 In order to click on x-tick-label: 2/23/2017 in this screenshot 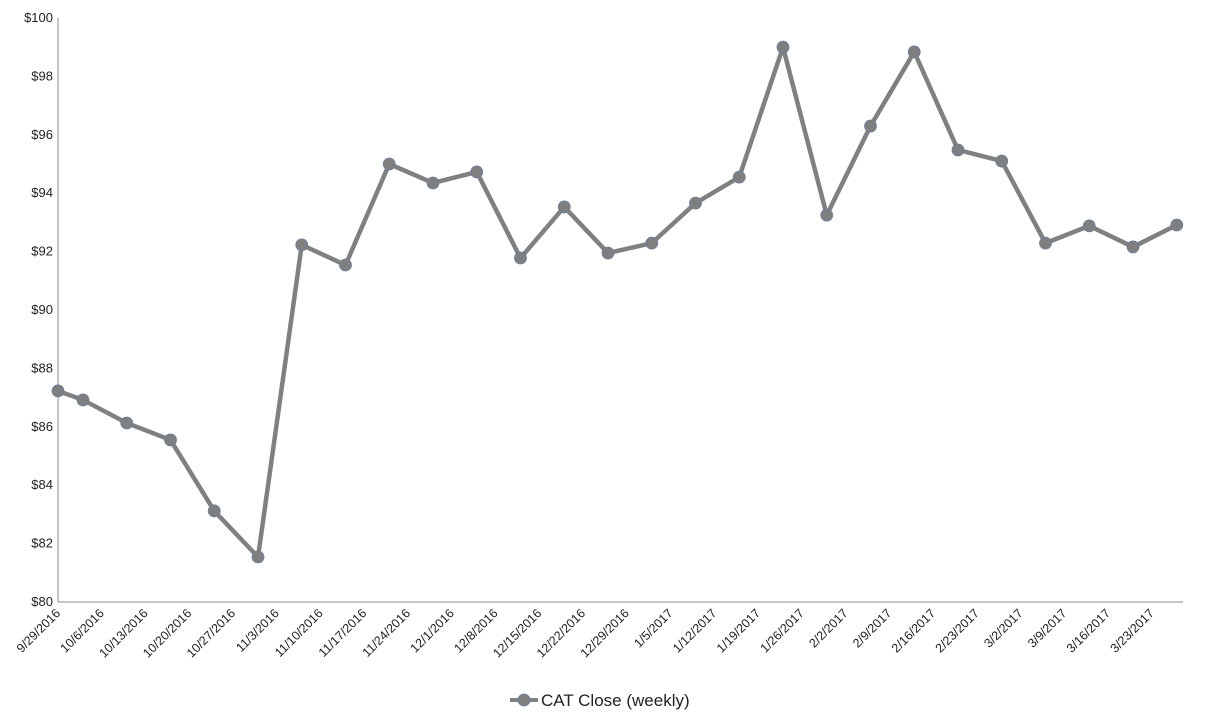, I will do `click(957, 630)`.